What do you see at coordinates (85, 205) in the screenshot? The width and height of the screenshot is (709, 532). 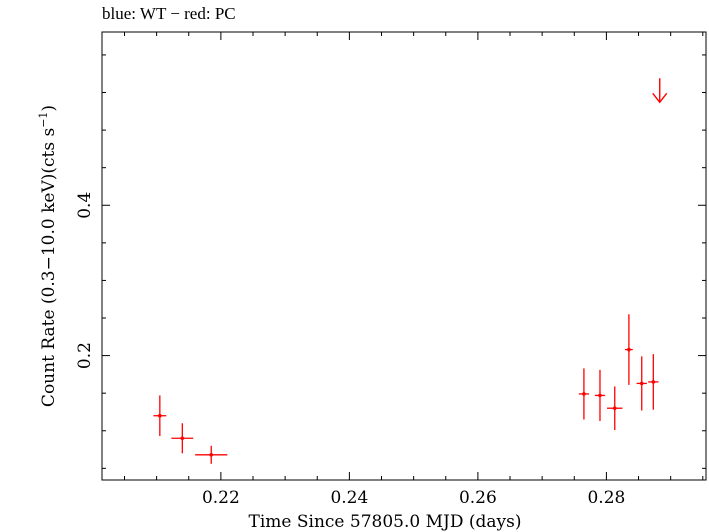 I see `y-tick-label: 0.4` at bounding box center [85, 205].